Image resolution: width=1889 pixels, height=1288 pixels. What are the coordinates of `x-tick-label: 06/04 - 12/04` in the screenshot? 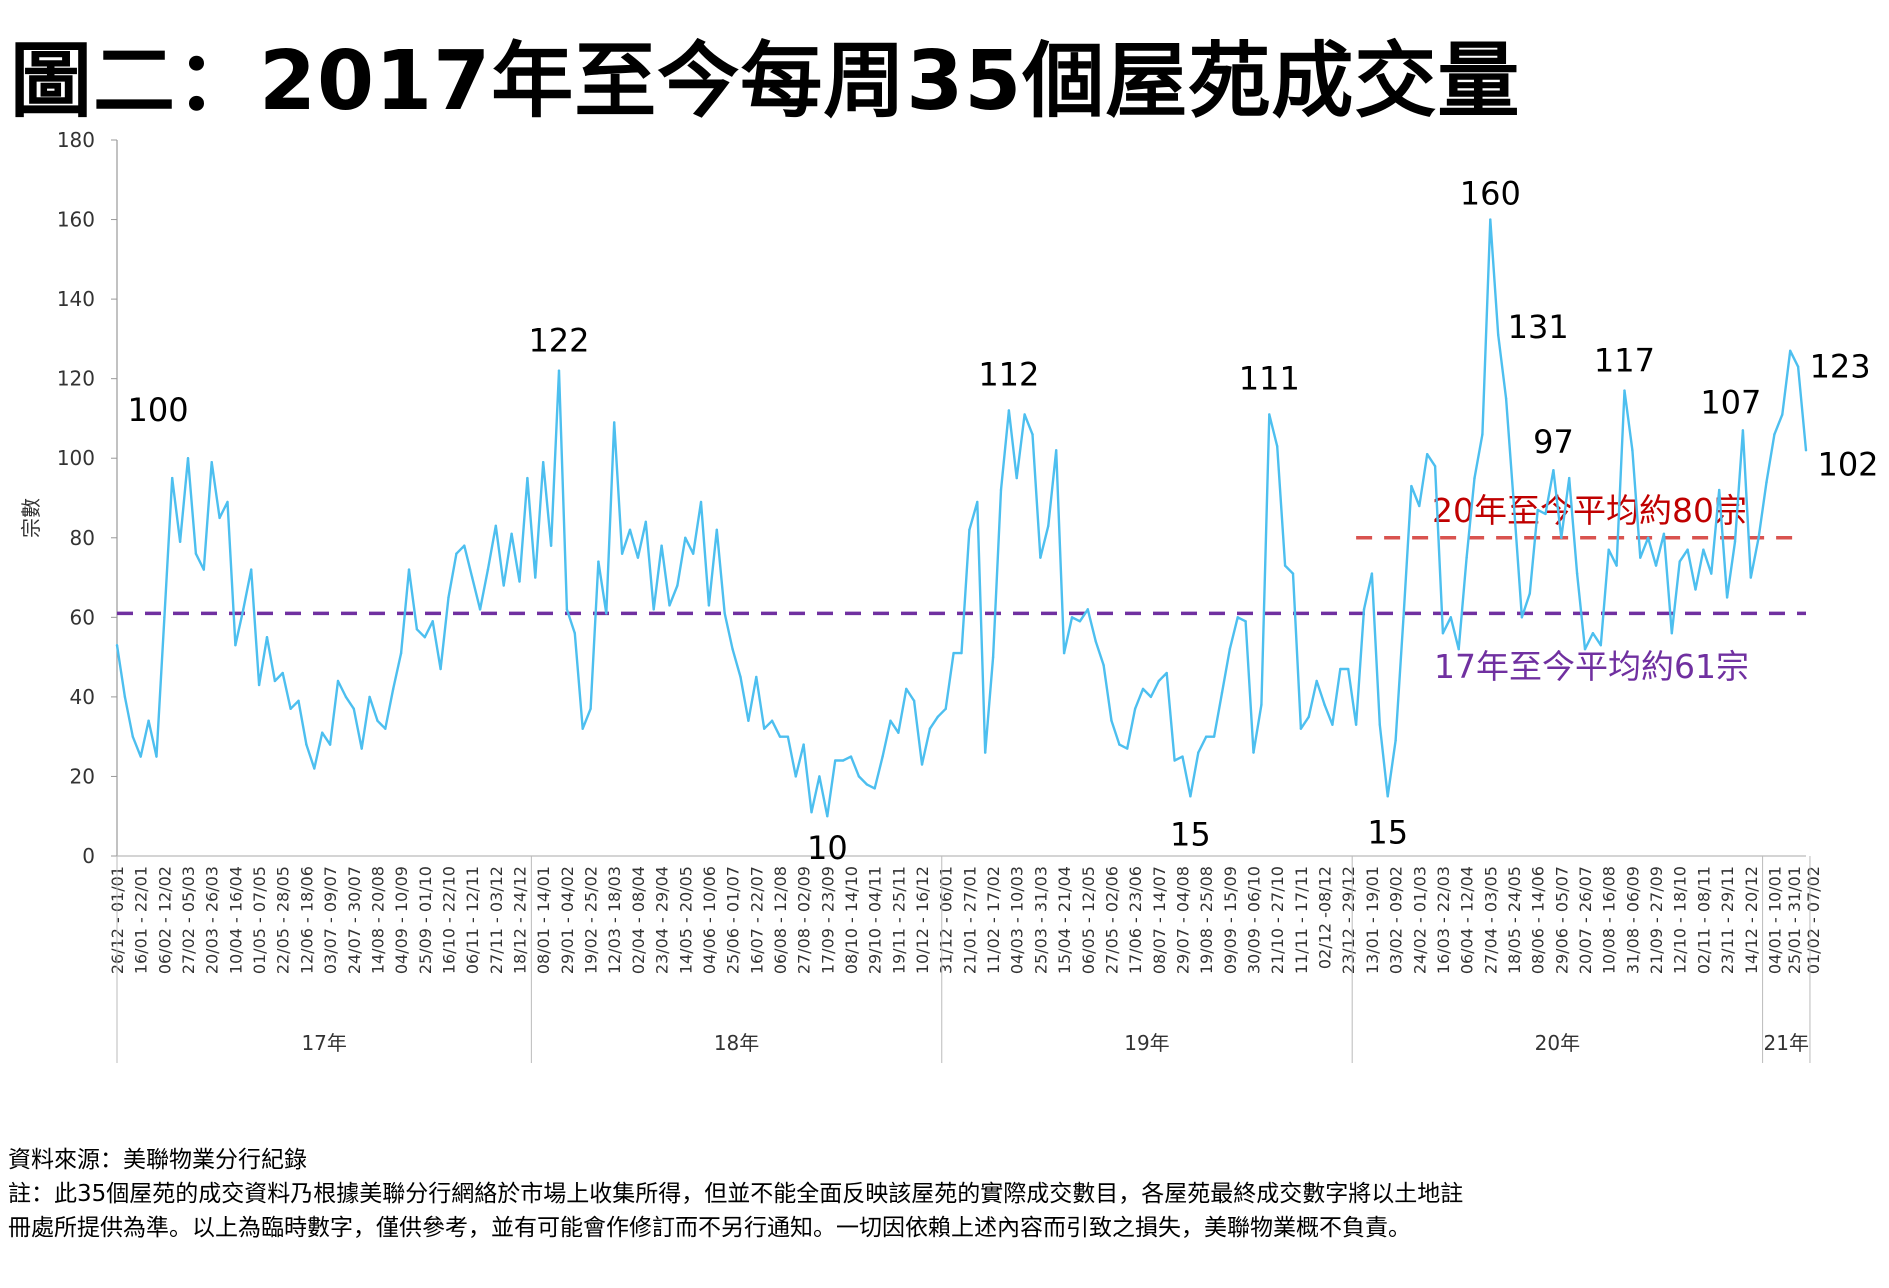 It's located at (1467, 920).